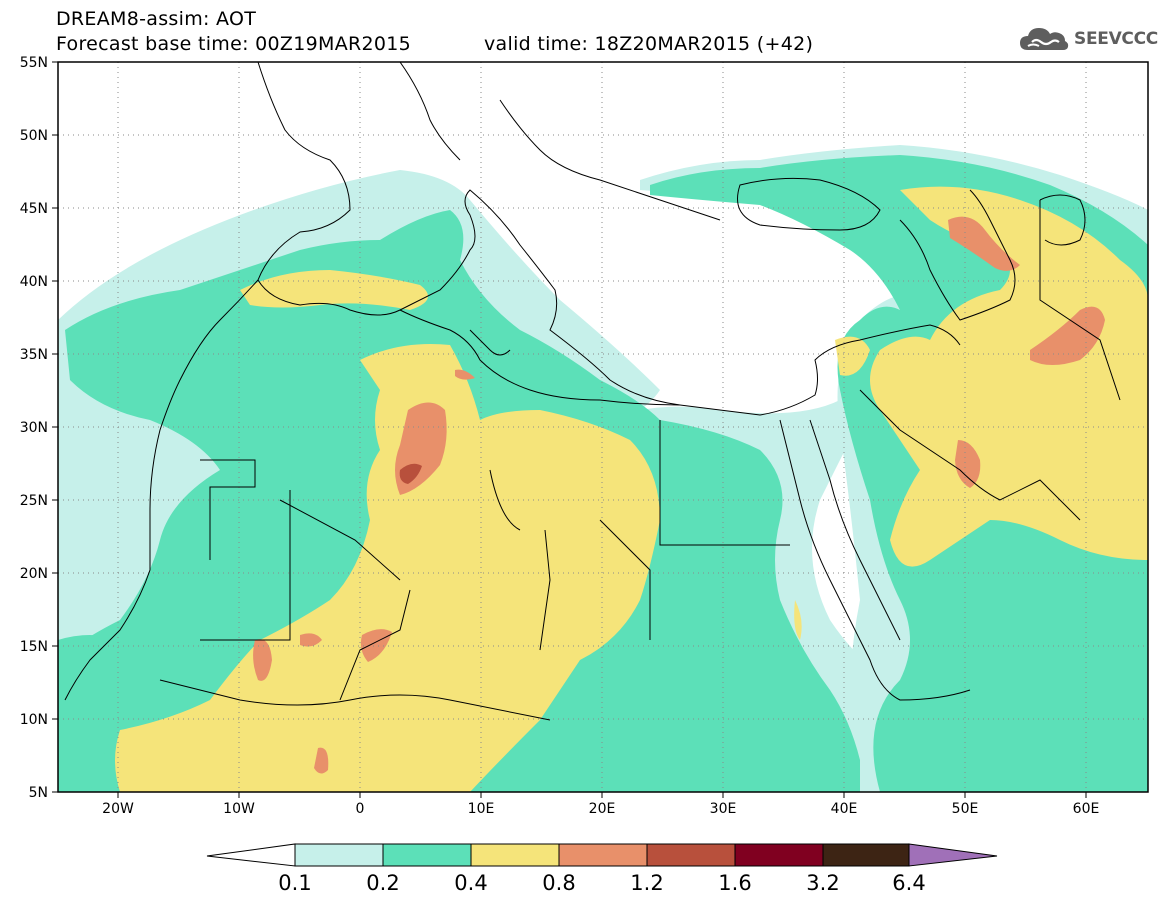 The height and width of the screenshot is (905, 1165). Describe the element at coordinates (34, 720) in the screenshot. I see `lat-label: 10N` at that location.